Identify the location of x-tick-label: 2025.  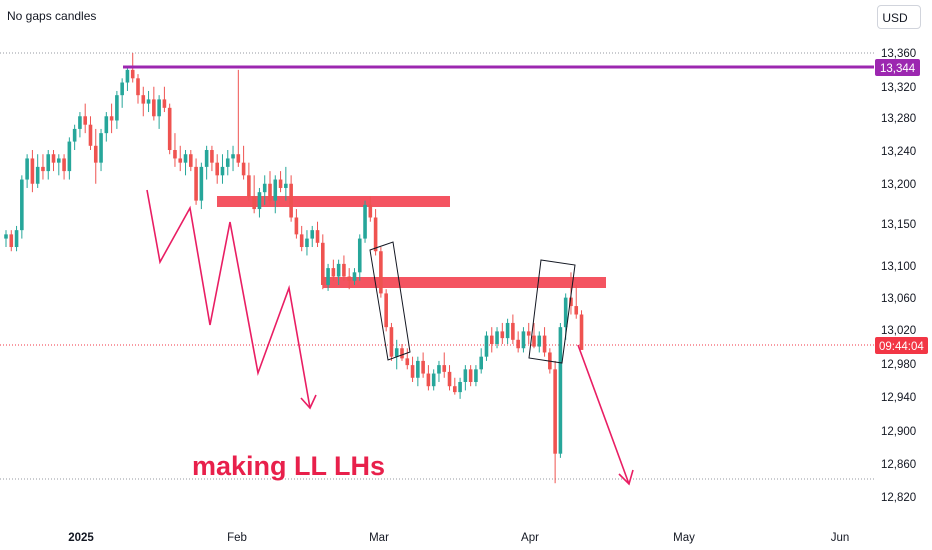
(81, 538).